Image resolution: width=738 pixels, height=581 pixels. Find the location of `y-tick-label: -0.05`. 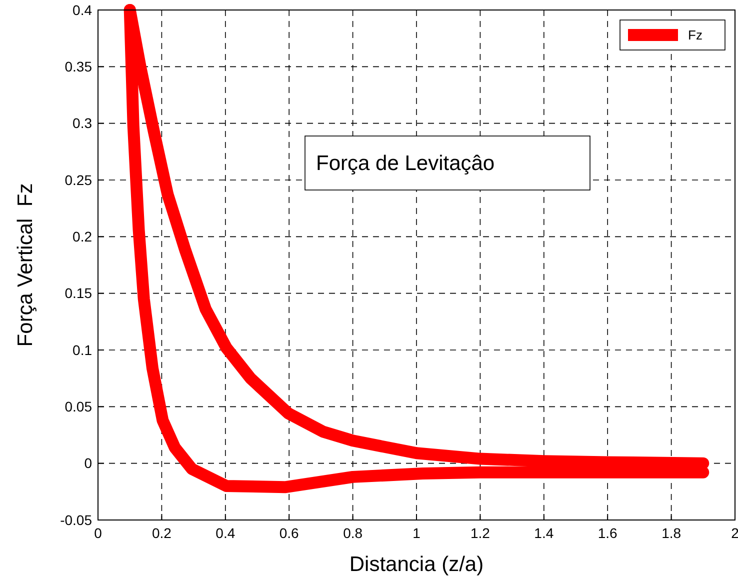

y-tick-label: -0.05 is located at coordinates (76, 520).